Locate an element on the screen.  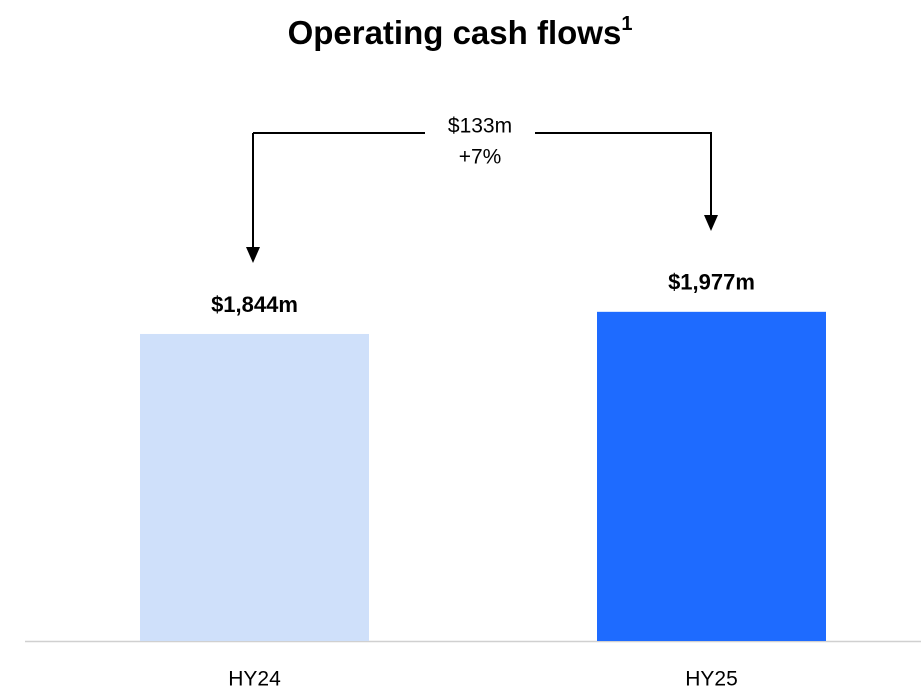
value-label: $1,977m is located at coordinates (711, 282).